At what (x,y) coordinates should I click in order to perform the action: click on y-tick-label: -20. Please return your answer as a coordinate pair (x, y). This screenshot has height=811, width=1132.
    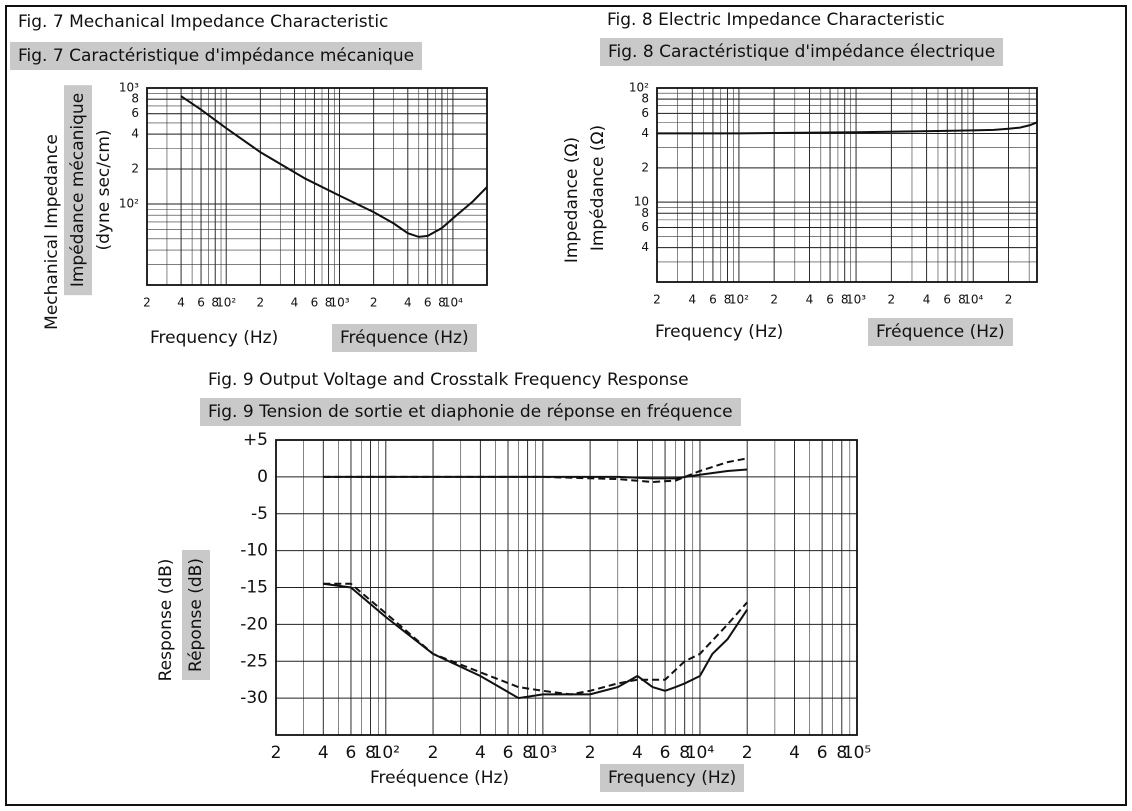
    Looking at the image, I should click on (254, 624).